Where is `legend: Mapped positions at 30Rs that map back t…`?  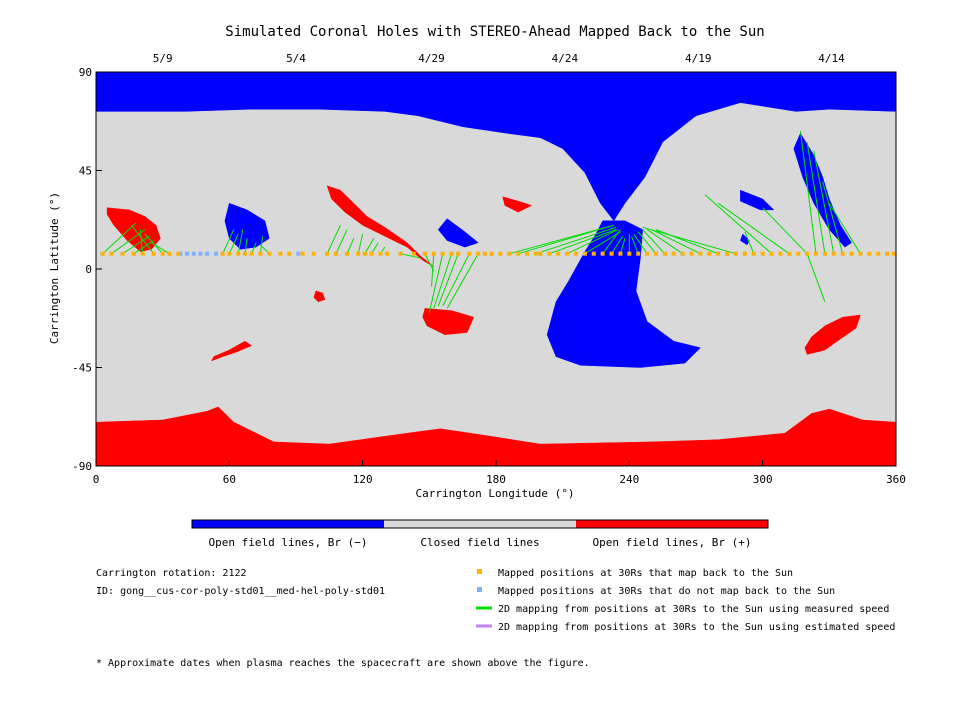
legend: Mapped positions at 30Rs that map back t… is located at coordinates (685, 600).